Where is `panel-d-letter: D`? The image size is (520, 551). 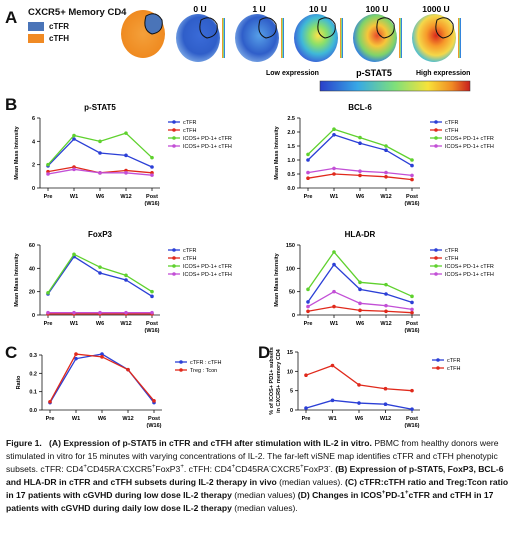 panel-d-letter: D is located at coordinates (264, 352).